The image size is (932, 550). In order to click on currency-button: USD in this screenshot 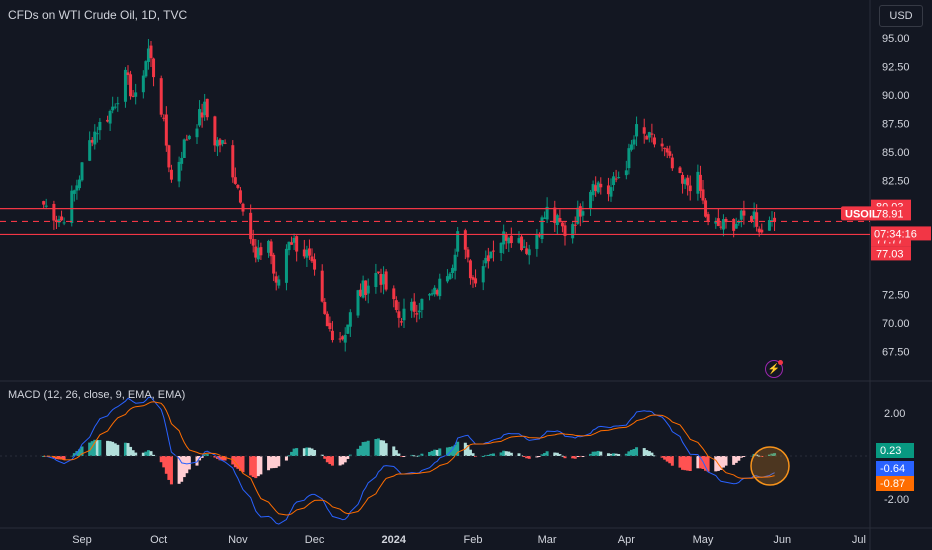, I will do `click(901, 16)`.